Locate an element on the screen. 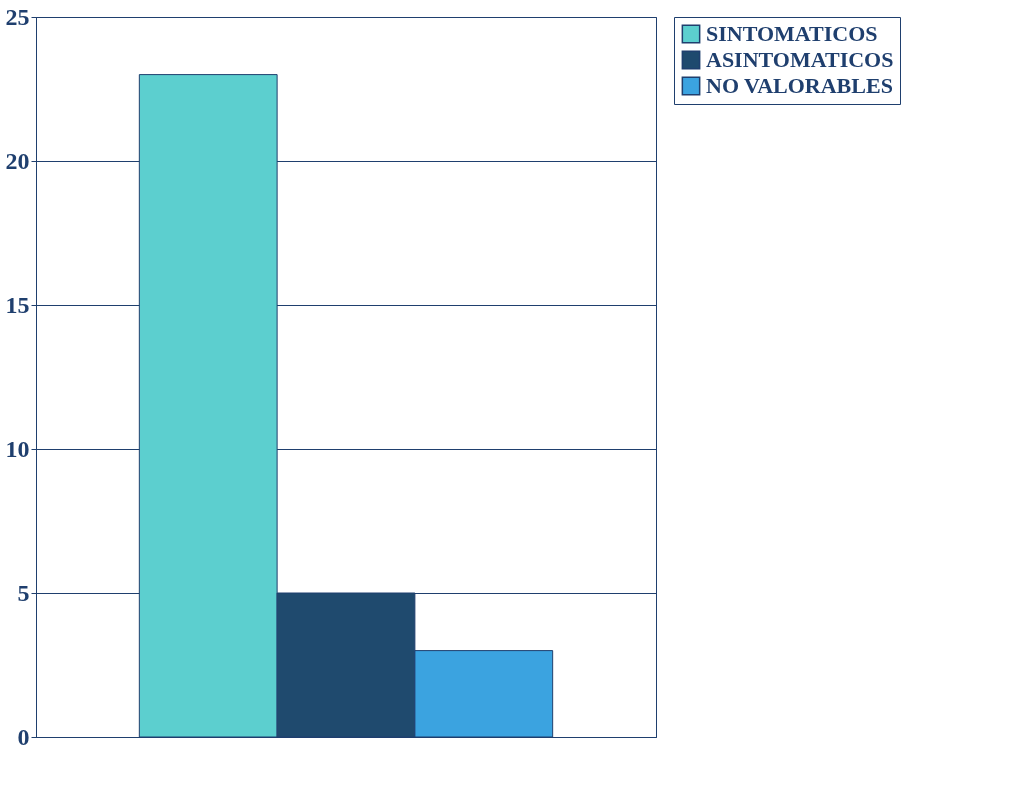 The image size is (1016, 797). y-tick-label: 10 is located at coordinates (17, 448).